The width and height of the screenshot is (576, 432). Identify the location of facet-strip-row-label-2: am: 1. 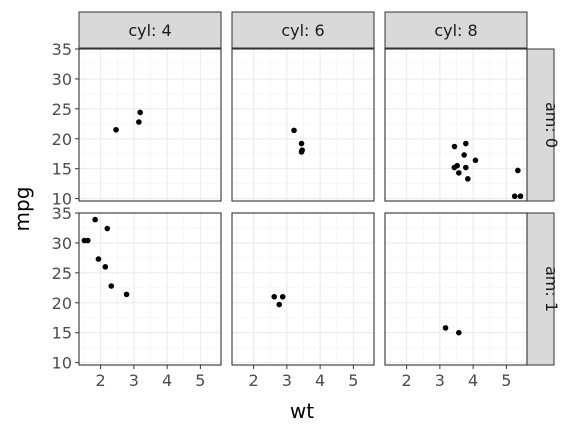
(551, 289).